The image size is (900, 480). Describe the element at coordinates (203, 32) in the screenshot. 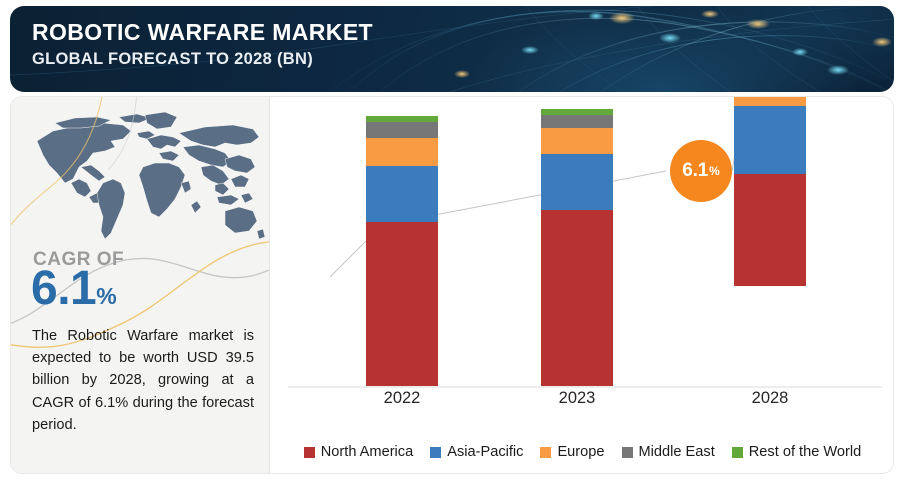

I see `page-title: ROBOTIC WARFARE MARKET` at that location.